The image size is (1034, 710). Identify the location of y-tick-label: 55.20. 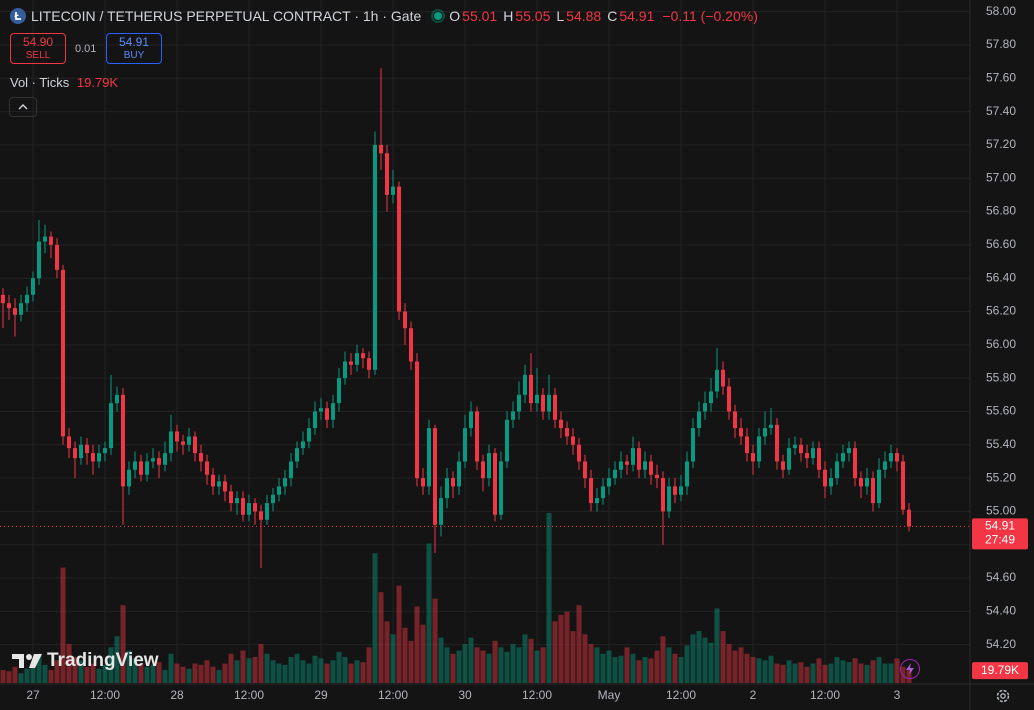
(1001, 477).